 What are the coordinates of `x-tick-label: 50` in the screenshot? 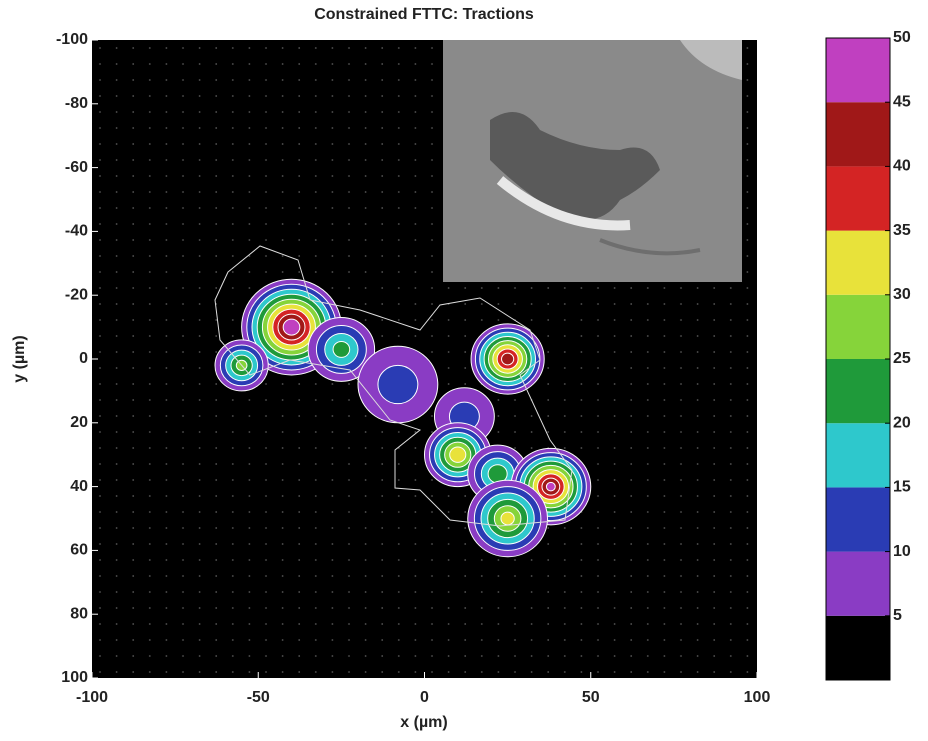 It's located at (591, 697).